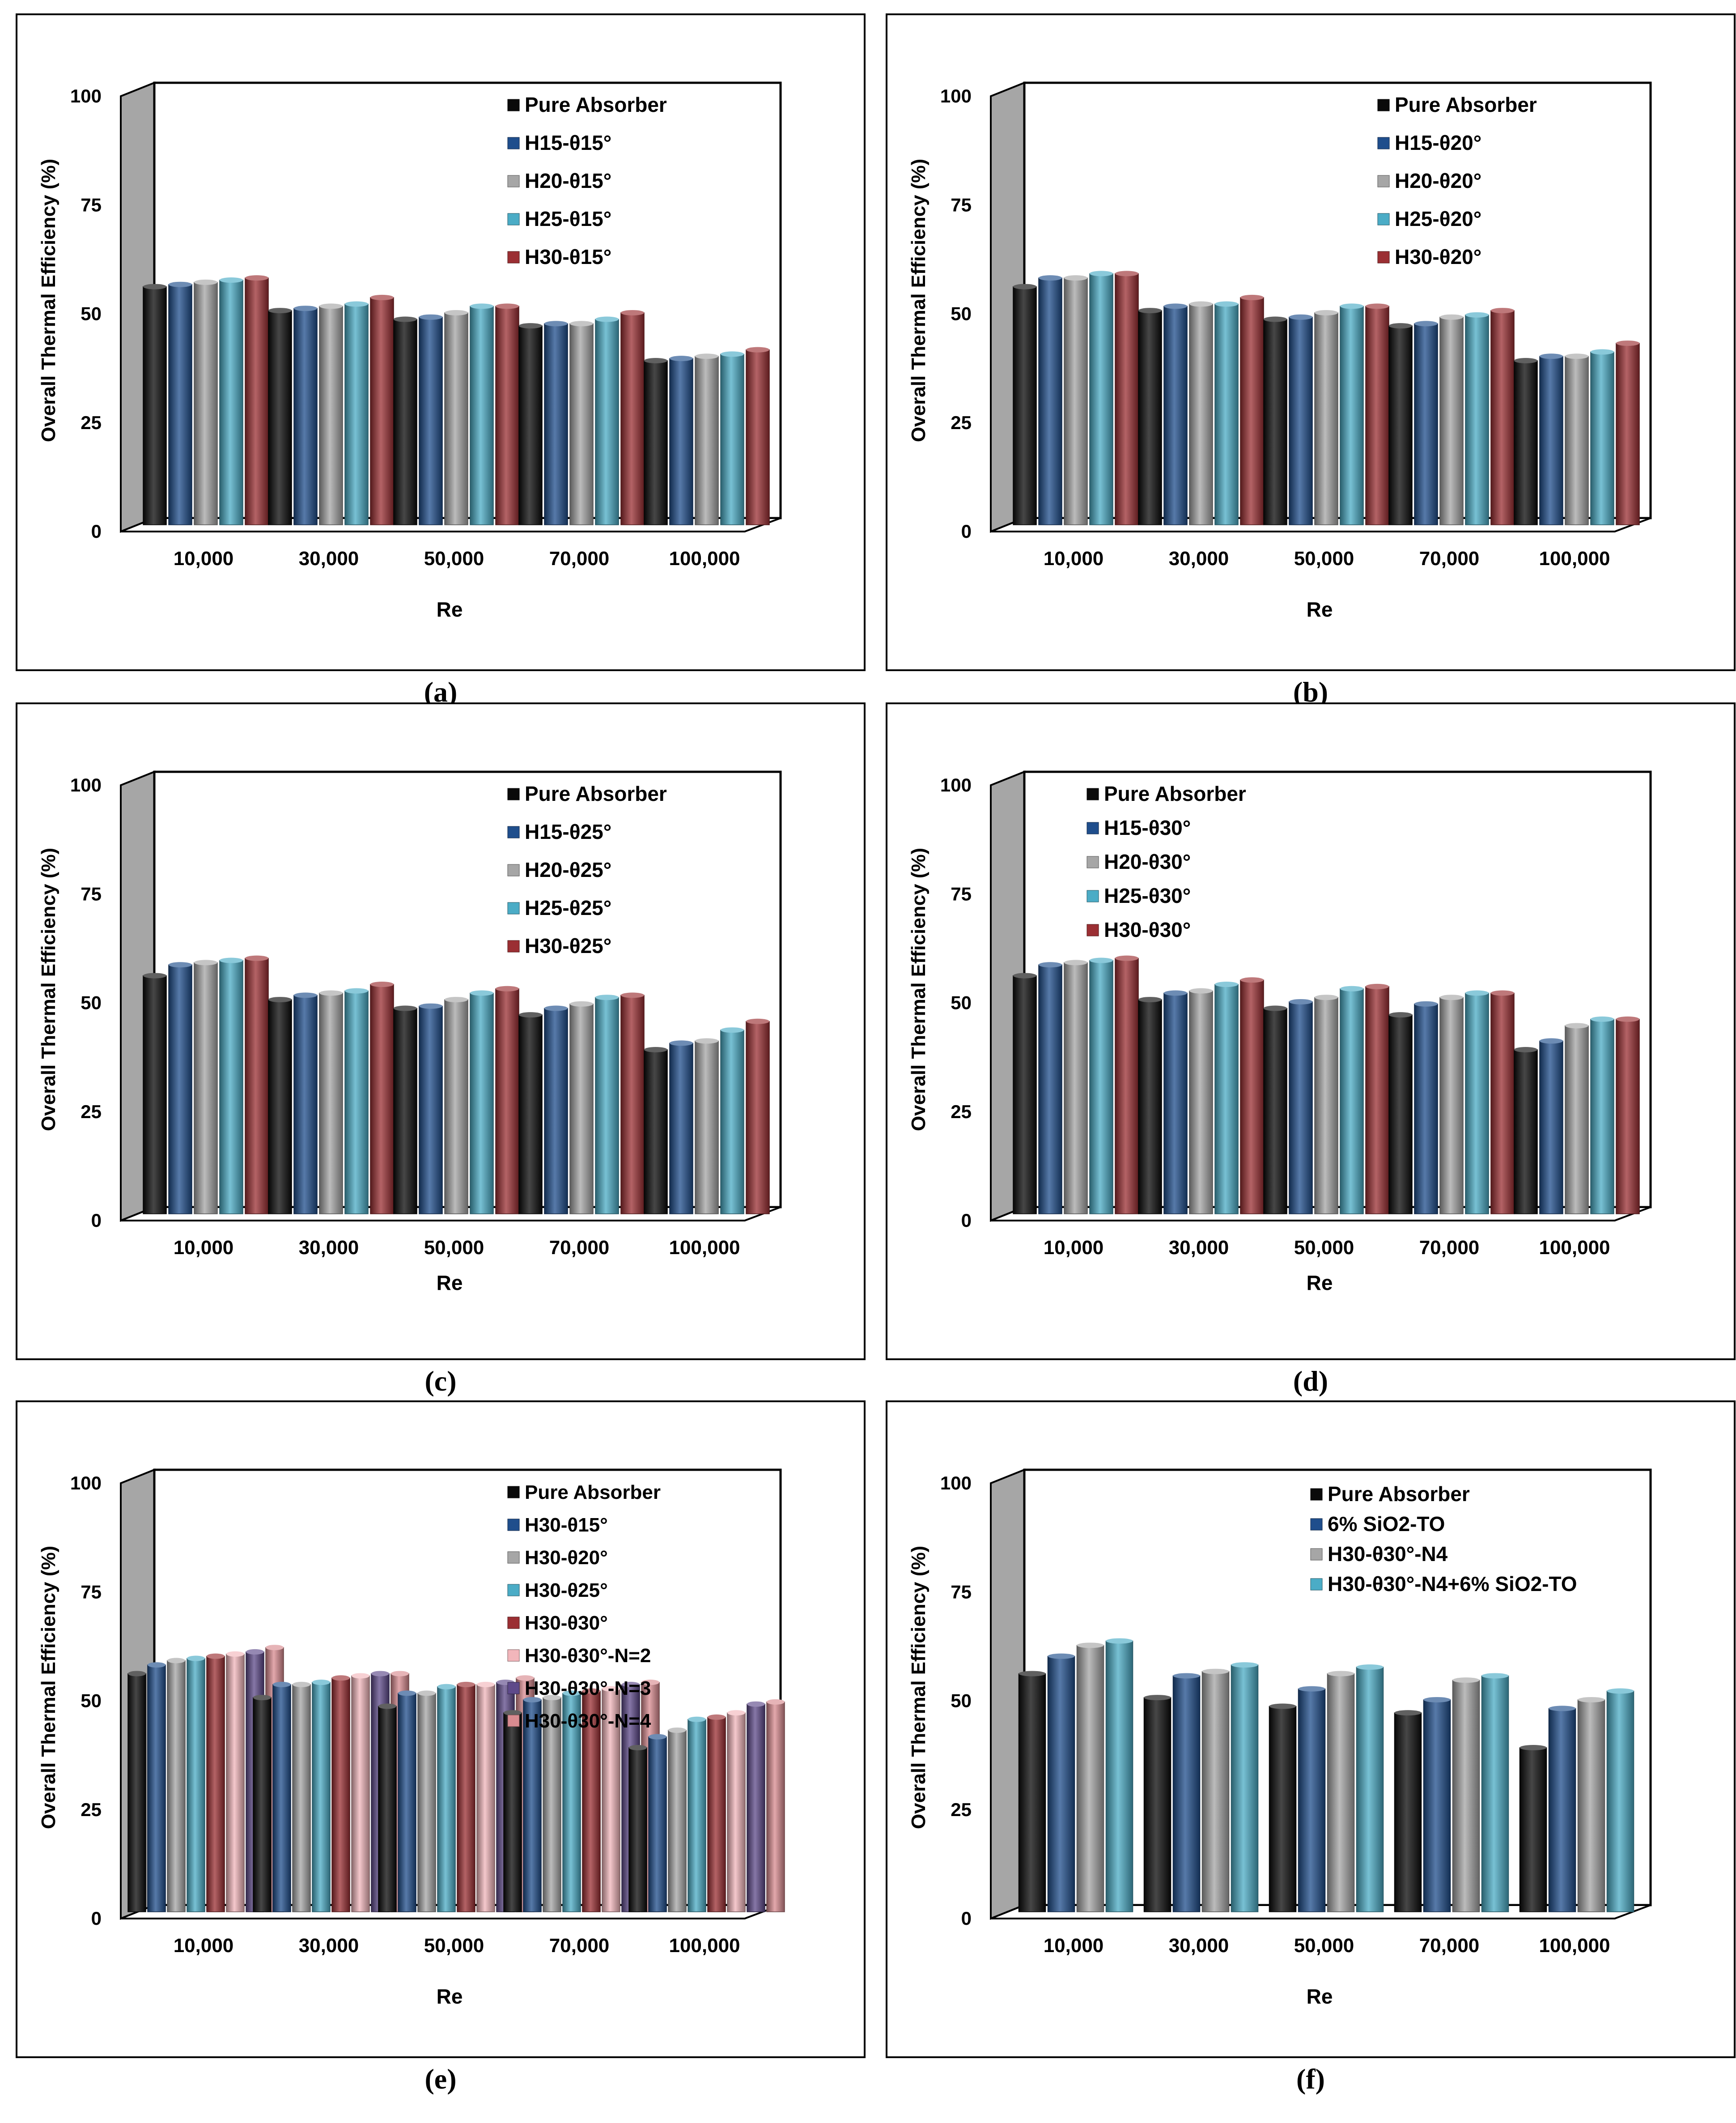 The height and width of the screenshot is (2123, 1736). Describe the element at coordinates (1438, 180) in the screenshot. I see `legend-label: H20-θ20°` at that location.